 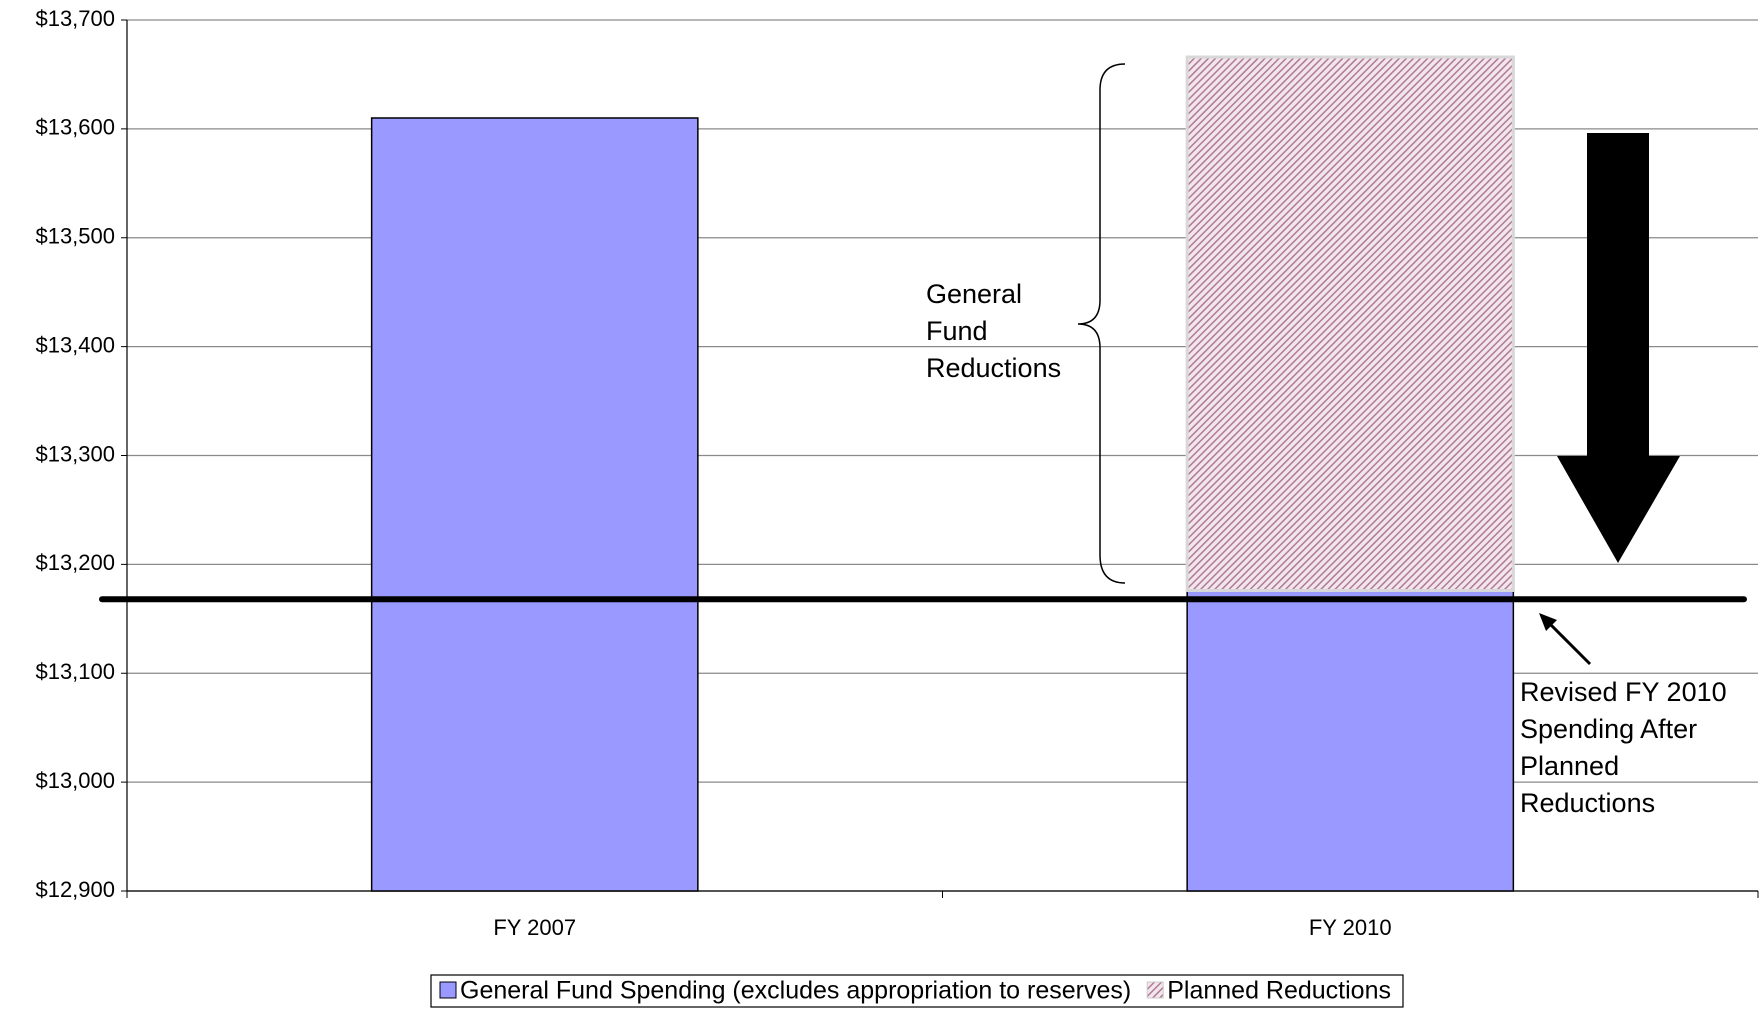 I want to click on y-tick-label: $13,100, so click(x=75, y=671).